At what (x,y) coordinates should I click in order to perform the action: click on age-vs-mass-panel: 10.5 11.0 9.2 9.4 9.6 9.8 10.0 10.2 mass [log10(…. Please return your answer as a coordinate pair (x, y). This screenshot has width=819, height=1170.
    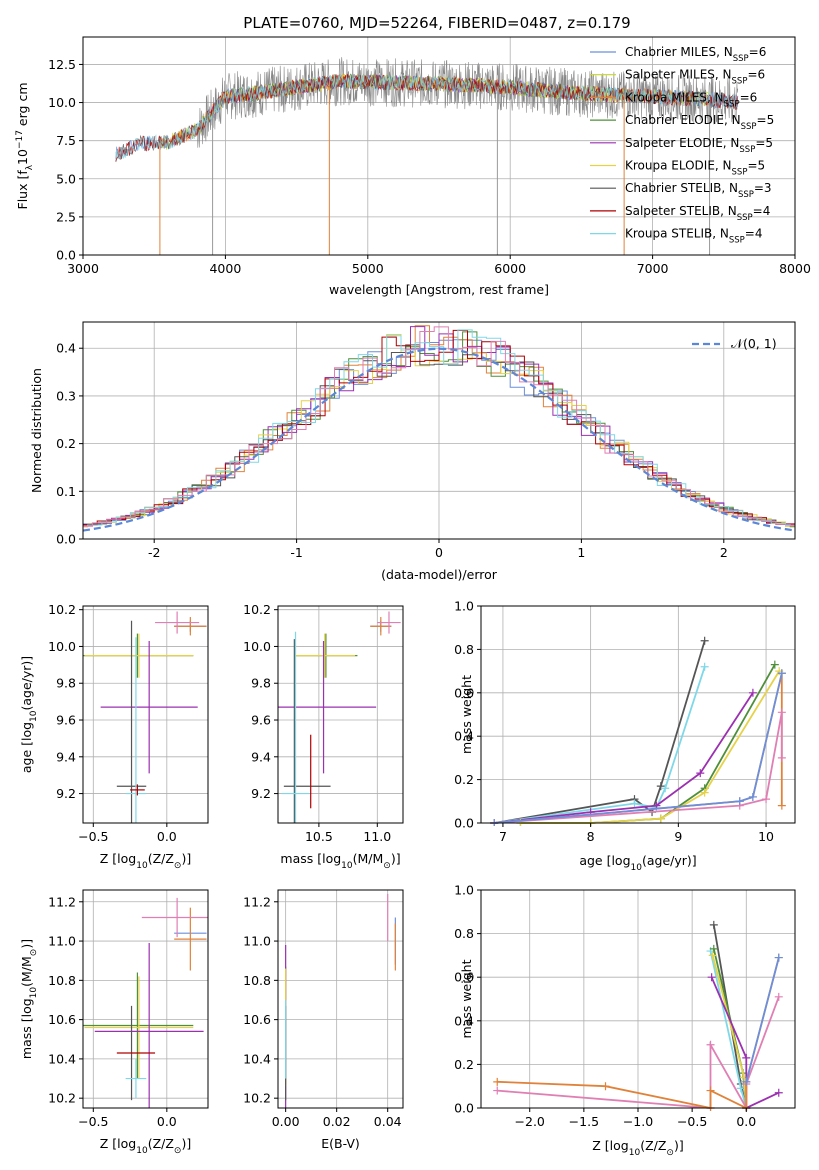
    Looking at the image, I should click on (323, 736).